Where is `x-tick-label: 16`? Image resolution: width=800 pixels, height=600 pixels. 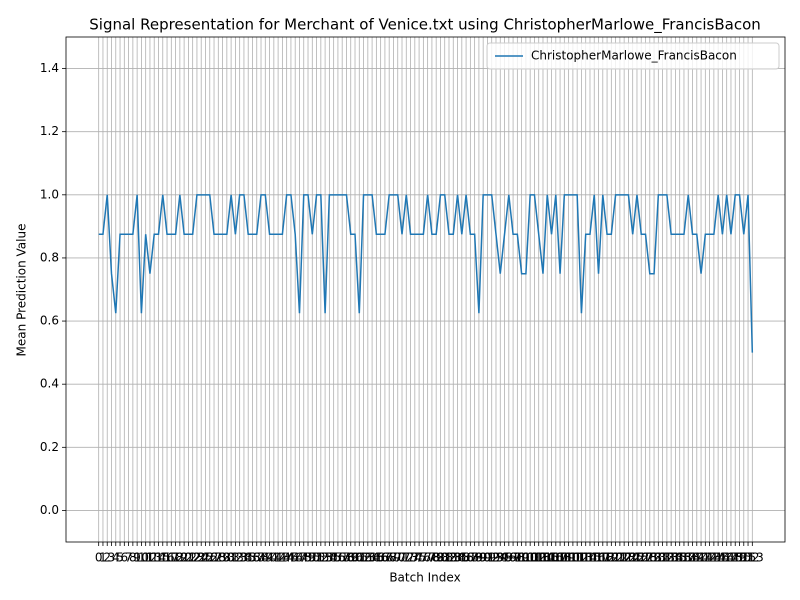 x-tick-label: 16 is located at coordinates (166, 558).